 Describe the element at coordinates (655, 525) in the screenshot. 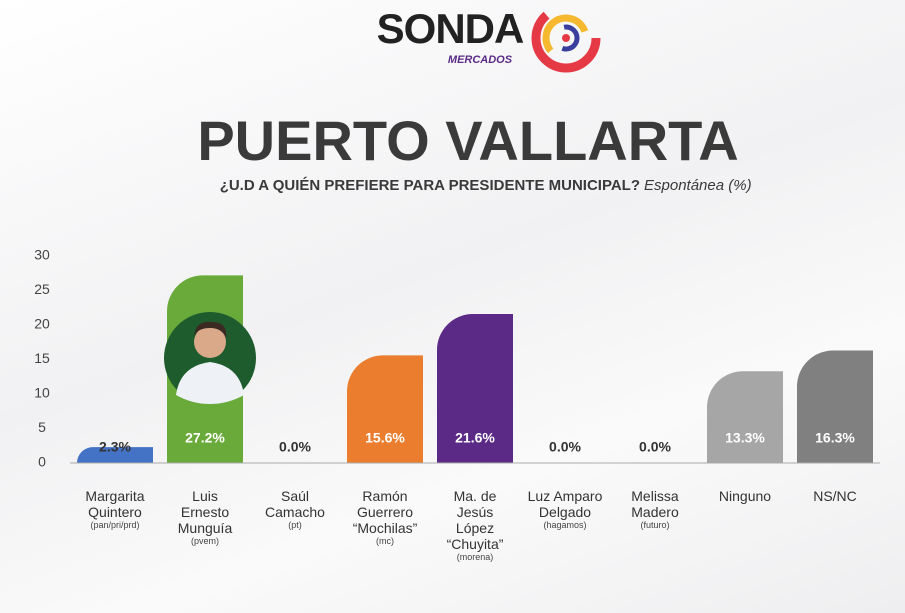

I see `party-label: (futuro)` at that location.